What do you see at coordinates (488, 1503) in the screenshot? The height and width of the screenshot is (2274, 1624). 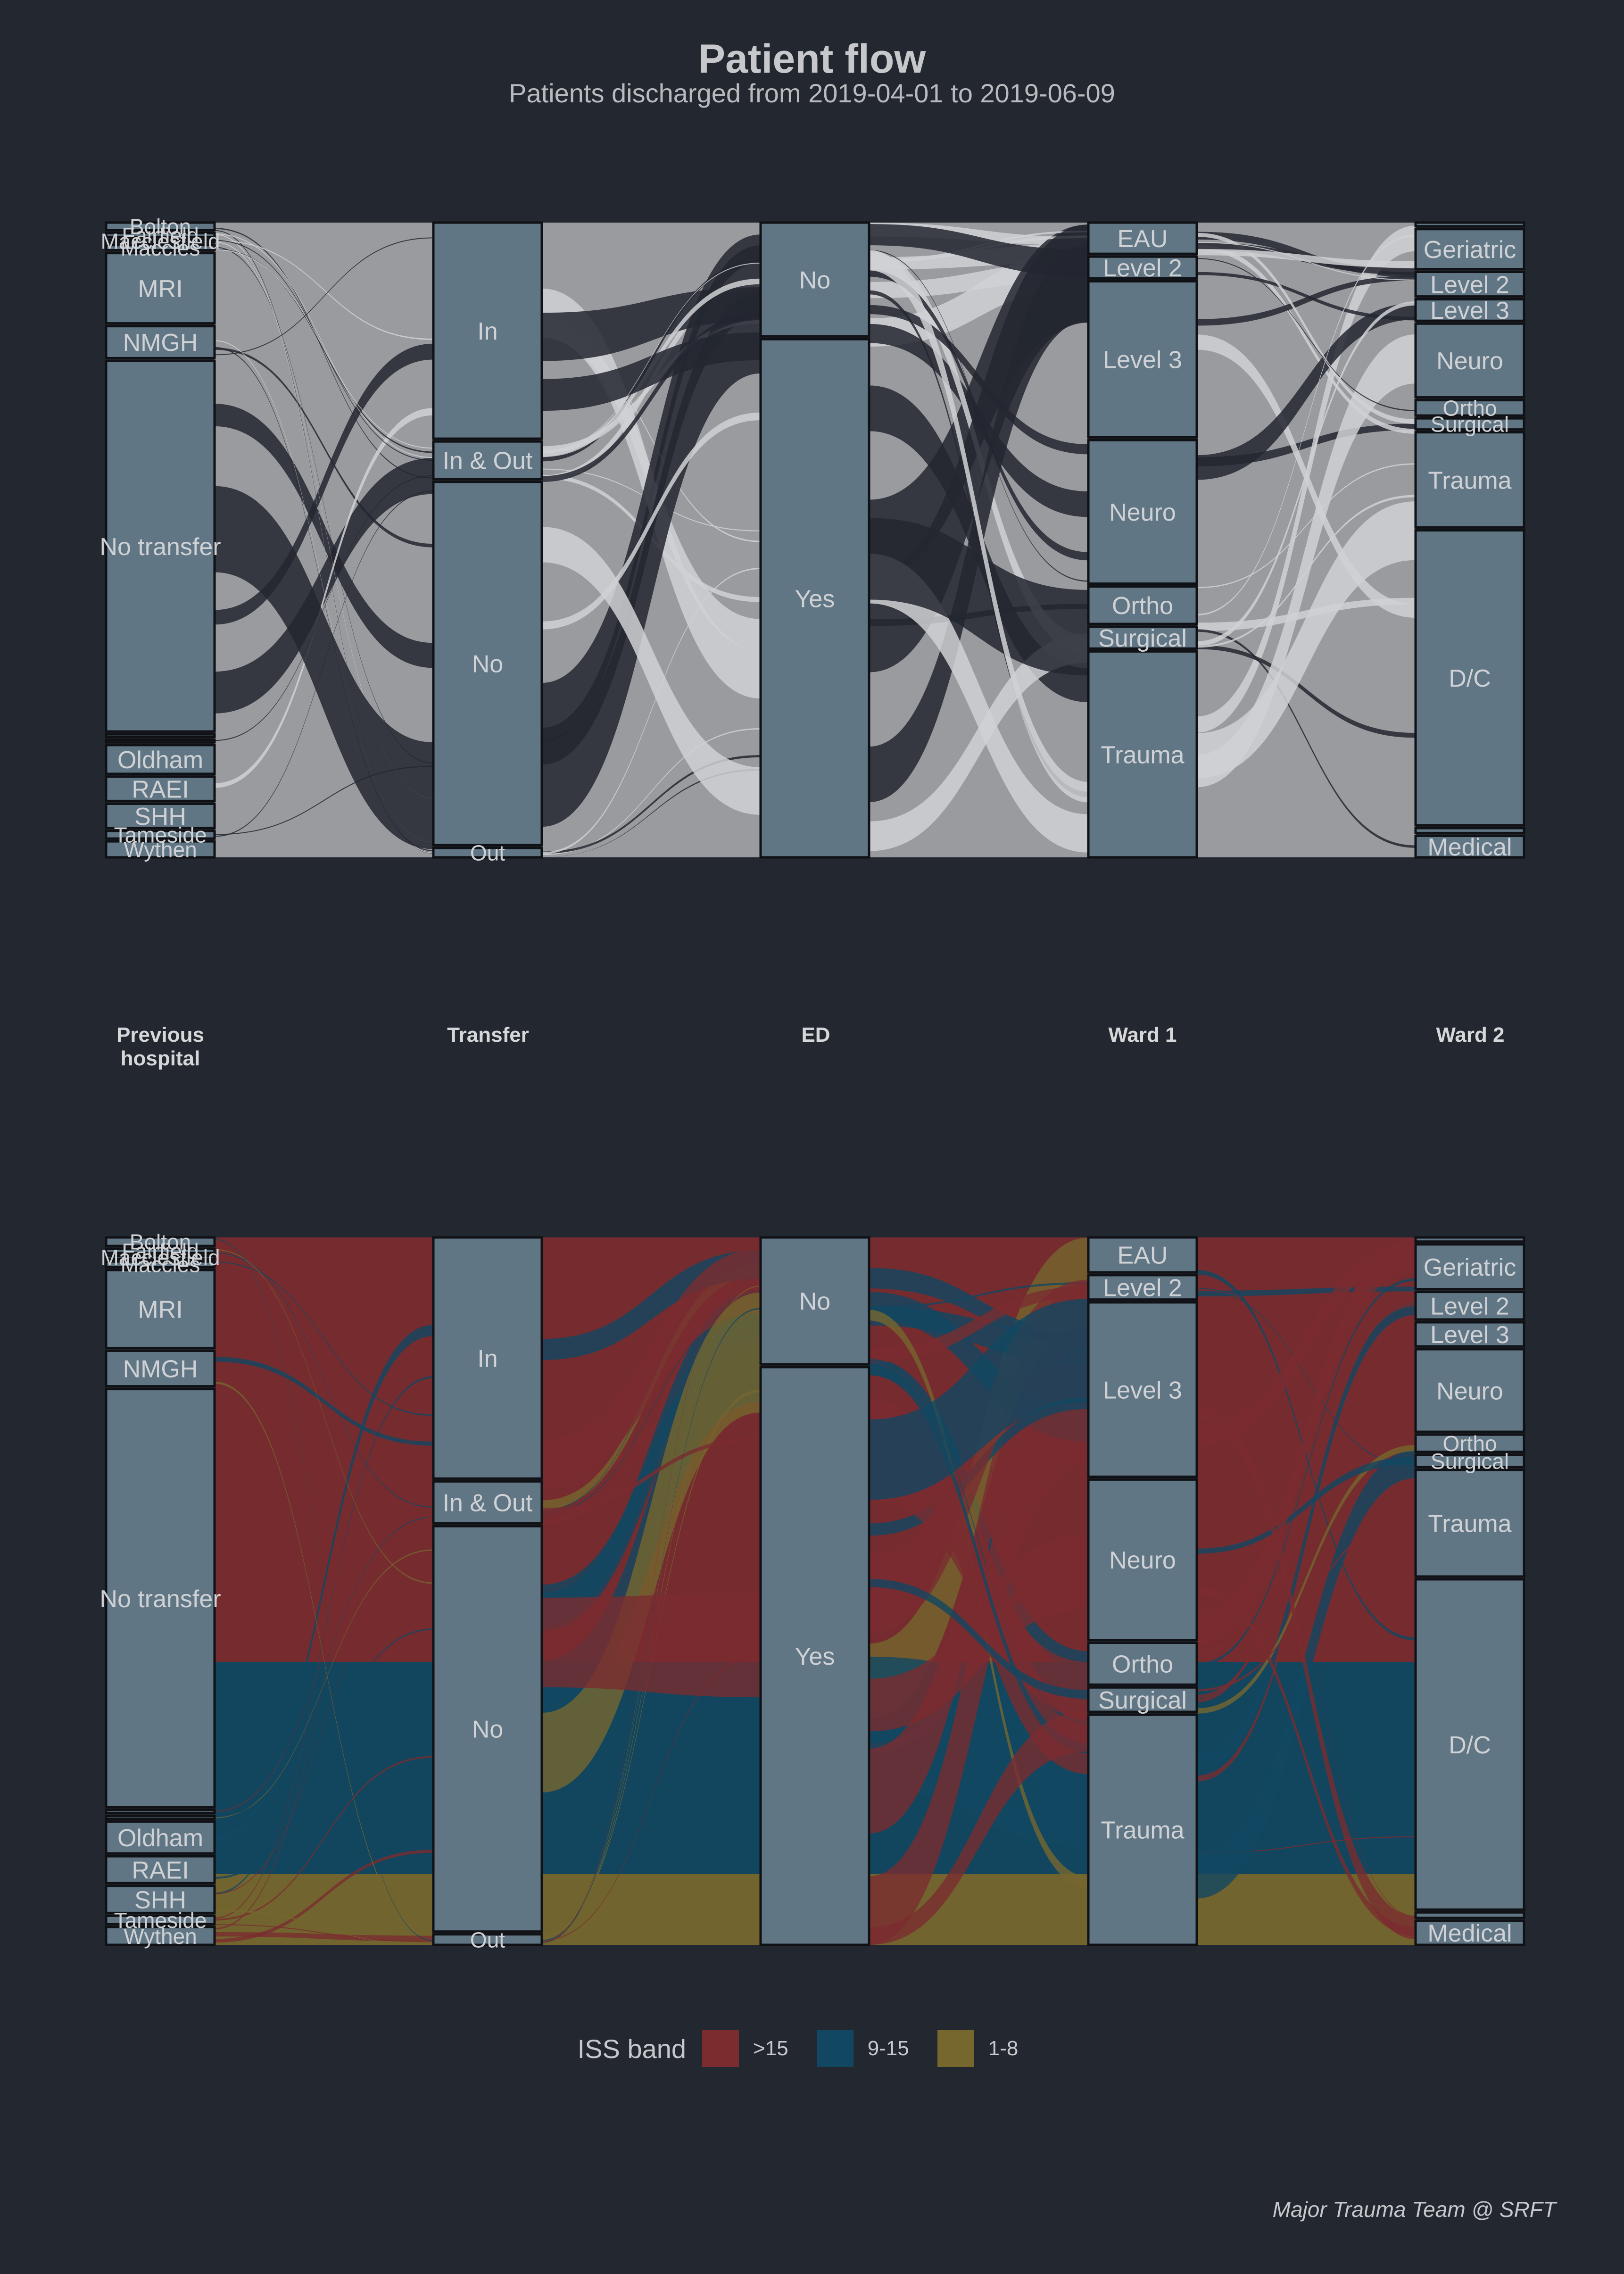 I see `node-label-1-1: In & Out` at bounding box center [488, 1503].